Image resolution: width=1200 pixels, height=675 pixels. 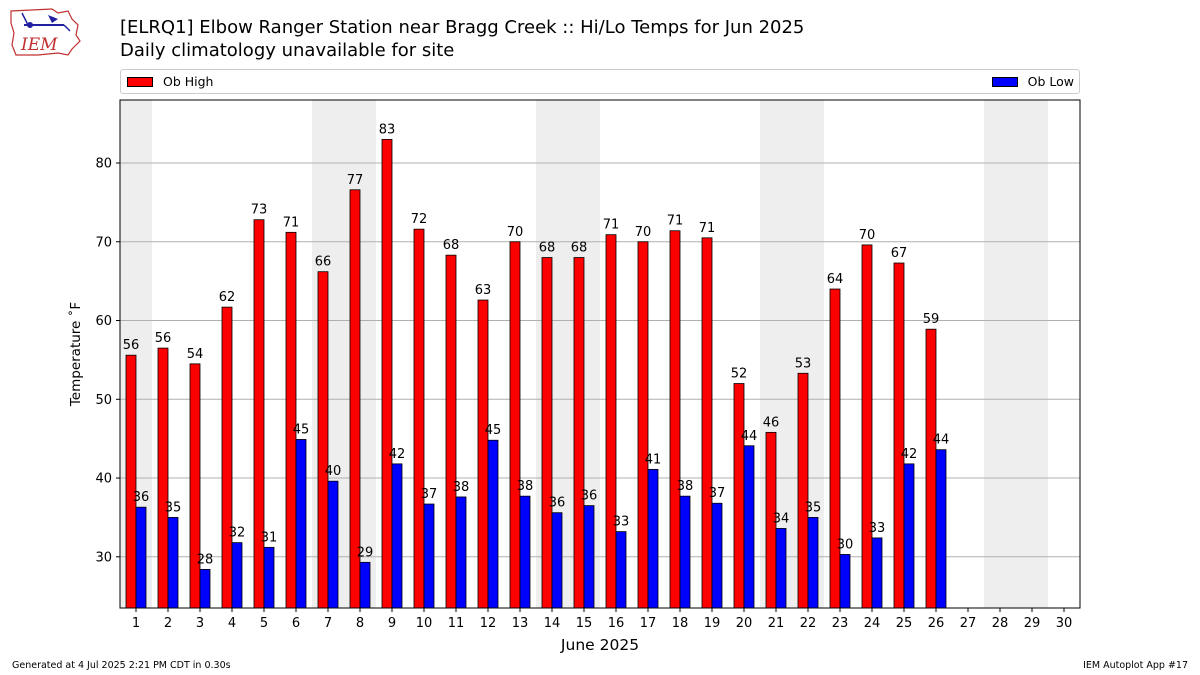 What do you see at coordinates (355, 180) in the screenshot?
I see `high-bar-label: 77` at bounding box center [355, 180].